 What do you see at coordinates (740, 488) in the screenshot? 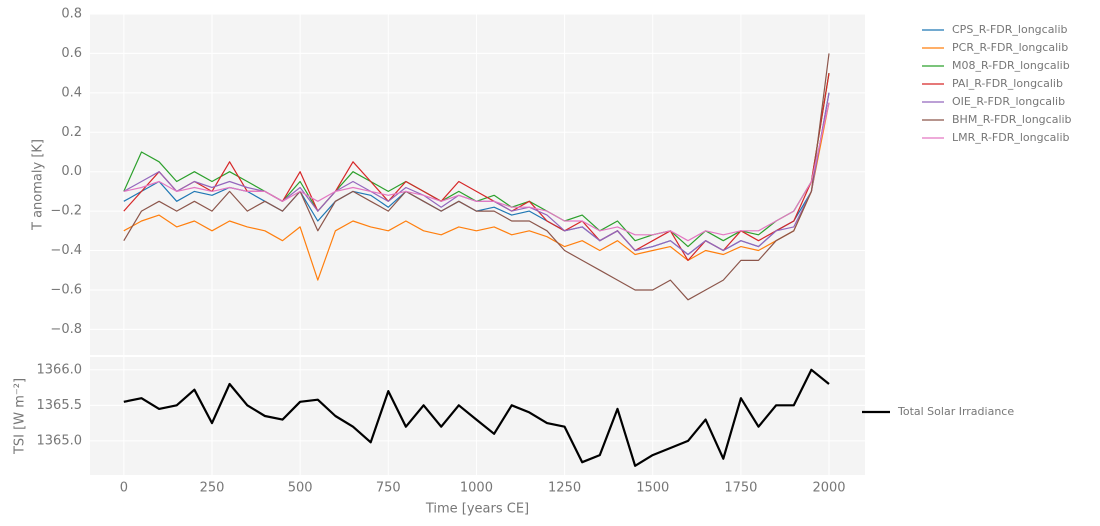
I see `x-tick-label: 1750` at bounding box center [740, 488].